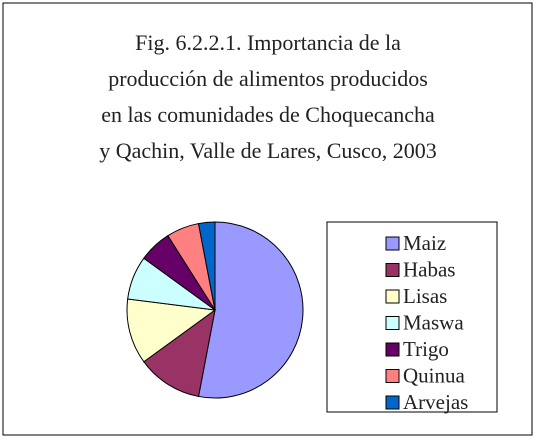  I want to click on legend-label: Arvejas, so click(435, 402).